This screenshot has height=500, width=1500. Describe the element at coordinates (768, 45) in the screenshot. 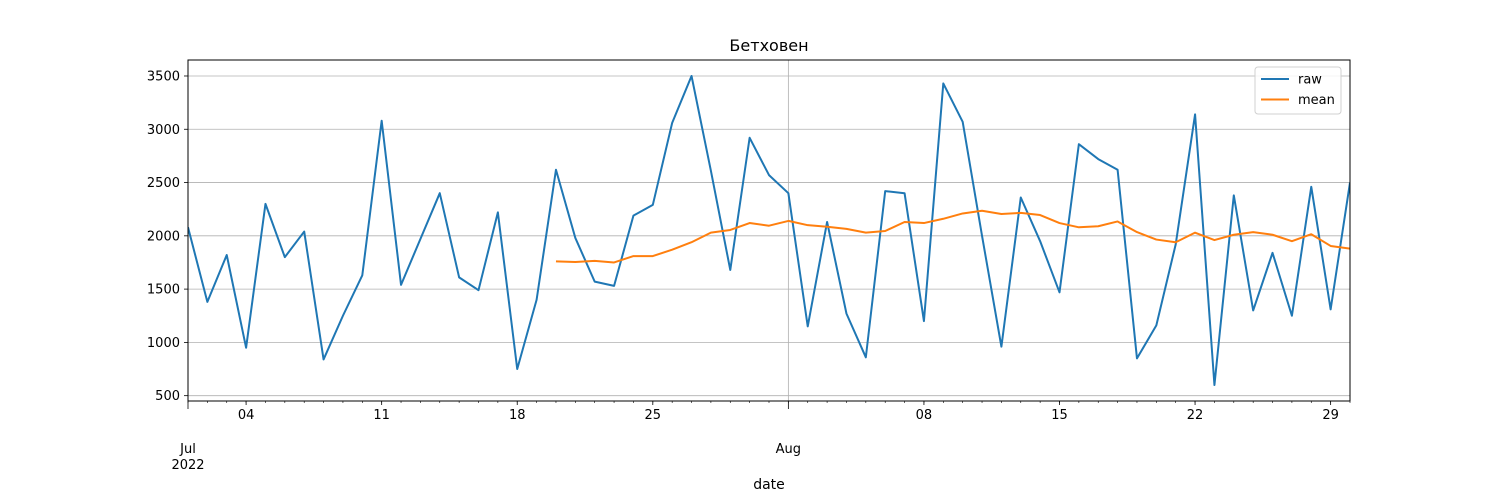

I see `chart-title: Бетховен` at that location.